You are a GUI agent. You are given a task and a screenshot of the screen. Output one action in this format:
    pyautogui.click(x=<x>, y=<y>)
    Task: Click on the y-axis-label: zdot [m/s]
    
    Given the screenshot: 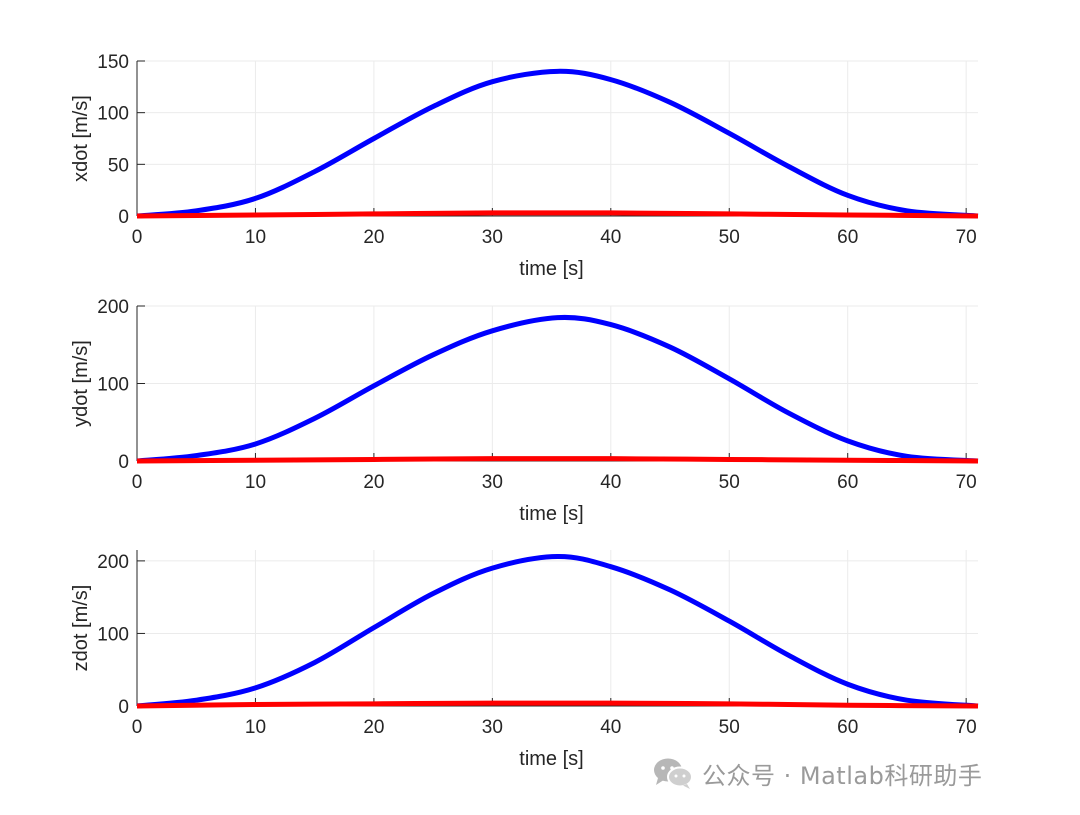 What is the action you would take?
    pyautogui.click(x=81, y=628)
    